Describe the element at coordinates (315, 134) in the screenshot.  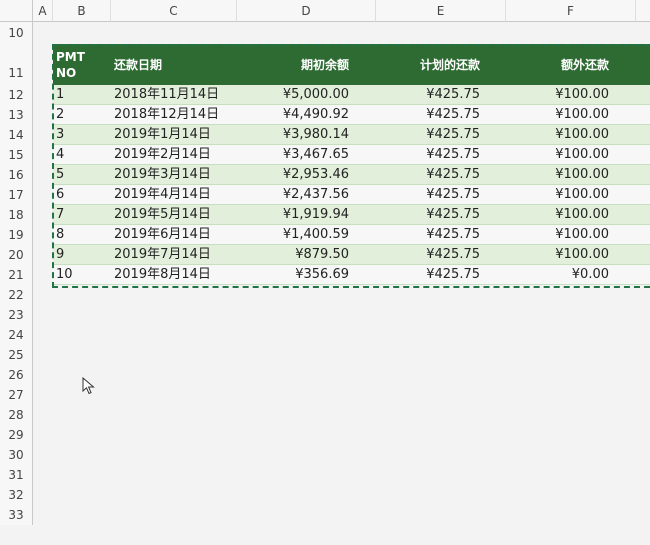
I see `cell-begin-balance: ¥3,980.14` at that location.